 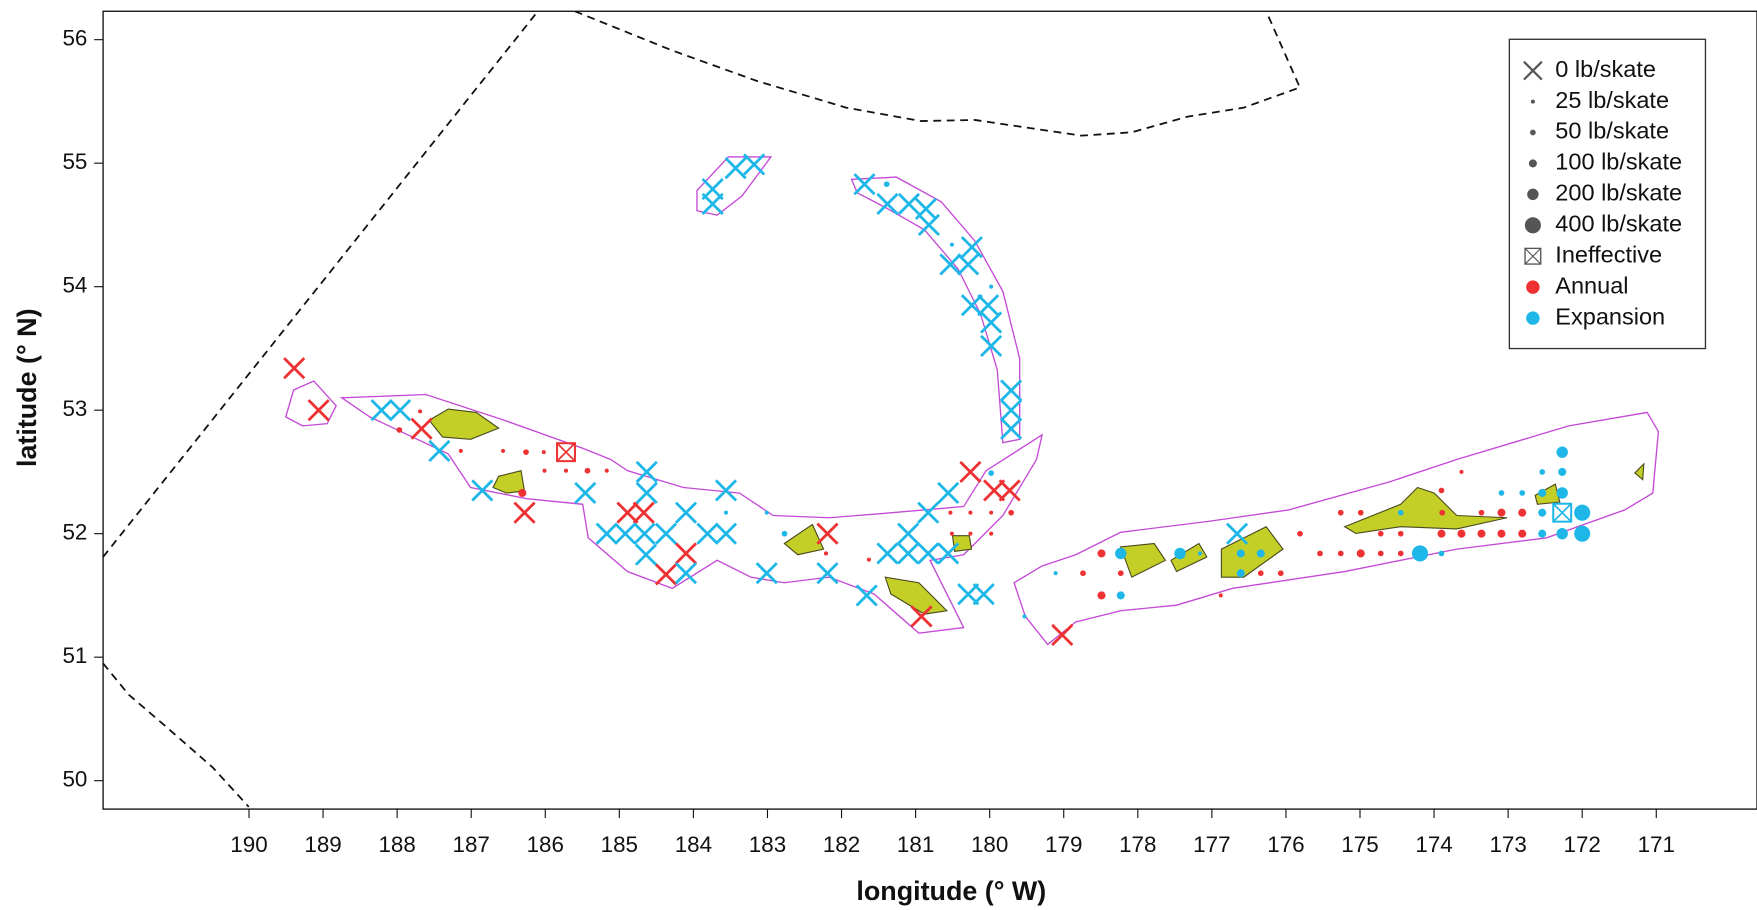 I want to click on legend-label: 400 lb/skate, so click(x=1618, y=224).